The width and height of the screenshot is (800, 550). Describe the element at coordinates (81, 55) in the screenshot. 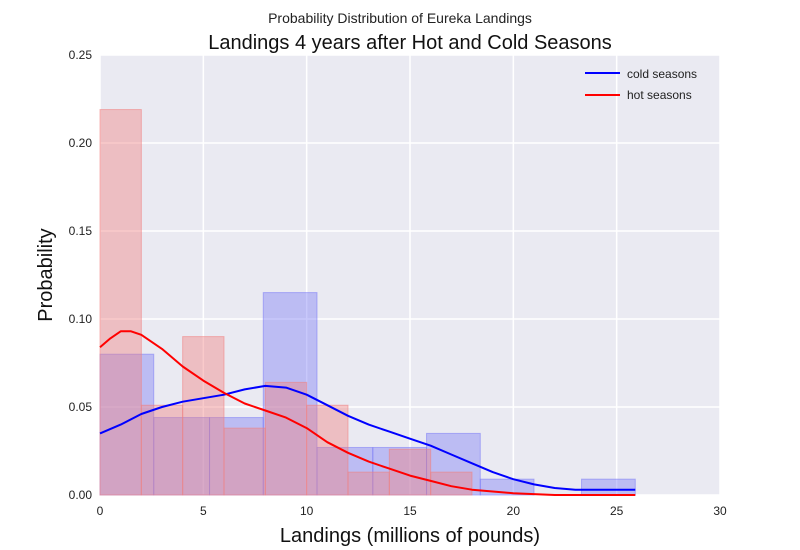

I see `y-tick-label: 0.25` at that location.